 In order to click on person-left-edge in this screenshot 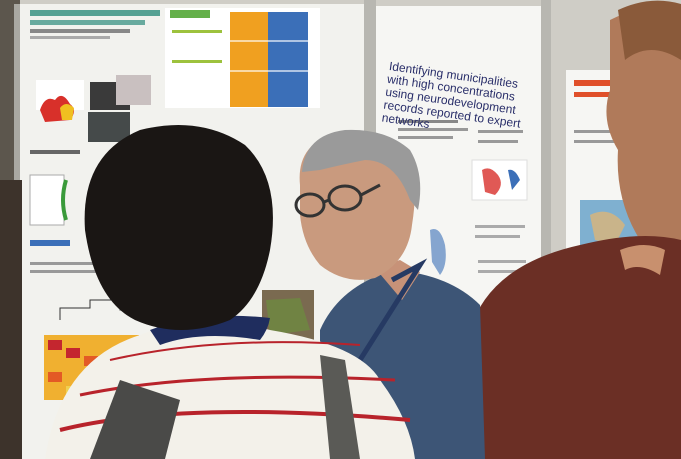, I will do `click(11, 319)`.